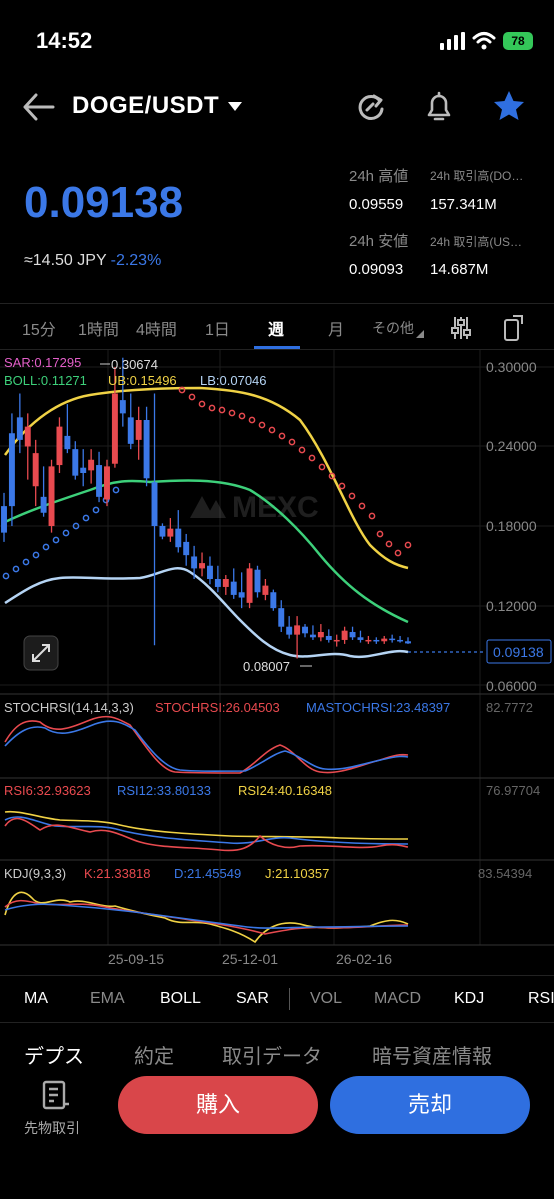 The height and width of the screenshot is (1199, 554). I want to click on chevron-down-icon, so click(235, 106).